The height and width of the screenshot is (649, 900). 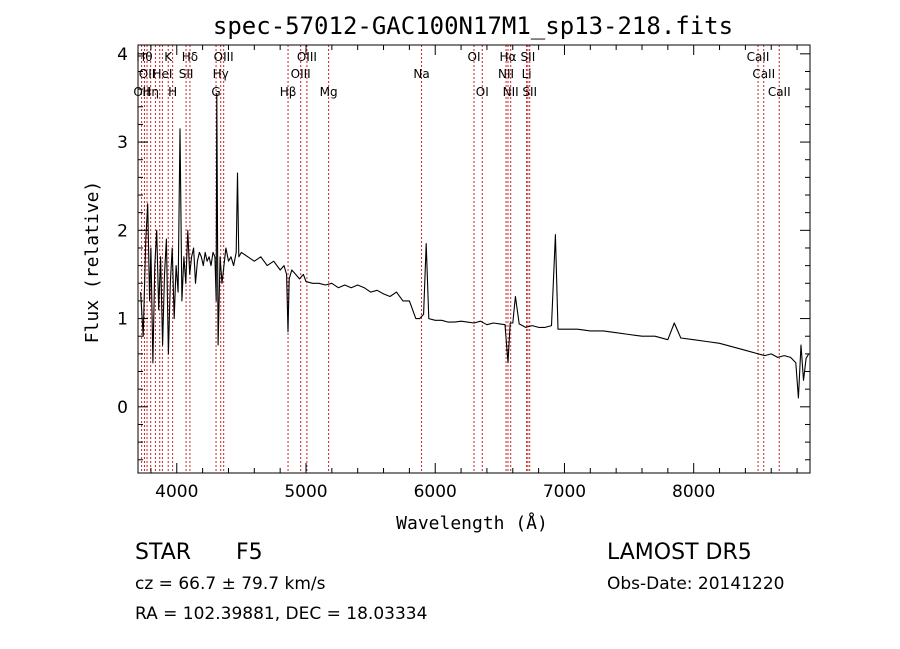 I want to click on line-label-13: OIII, so click(x=224, y=57).